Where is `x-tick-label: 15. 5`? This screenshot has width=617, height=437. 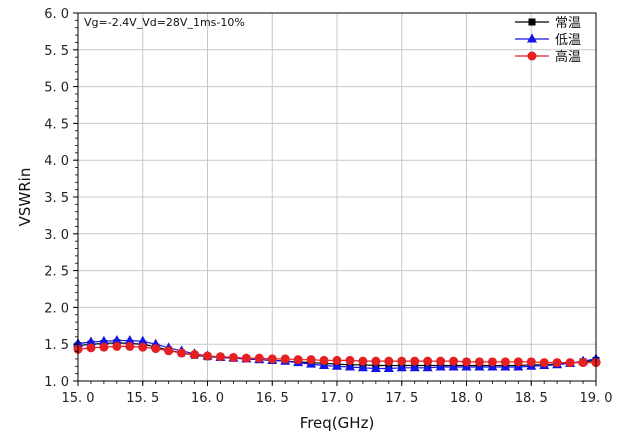 x-tick-label: 15. 5 is located at coordinates (142, 398).